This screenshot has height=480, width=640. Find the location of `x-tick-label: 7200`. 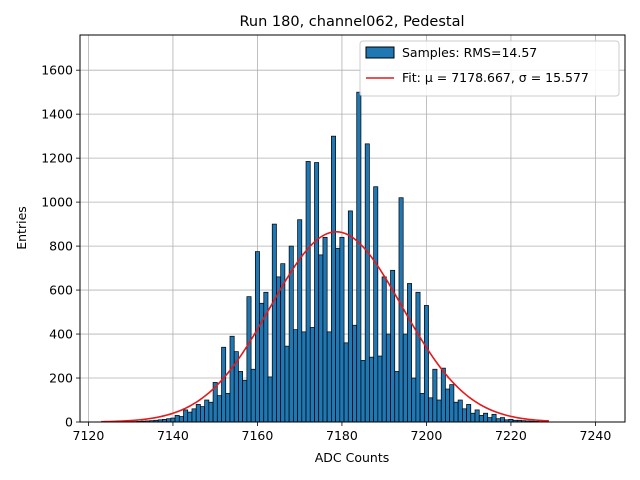

x-tick-label: 7200 is located at coordinates (427, 435).